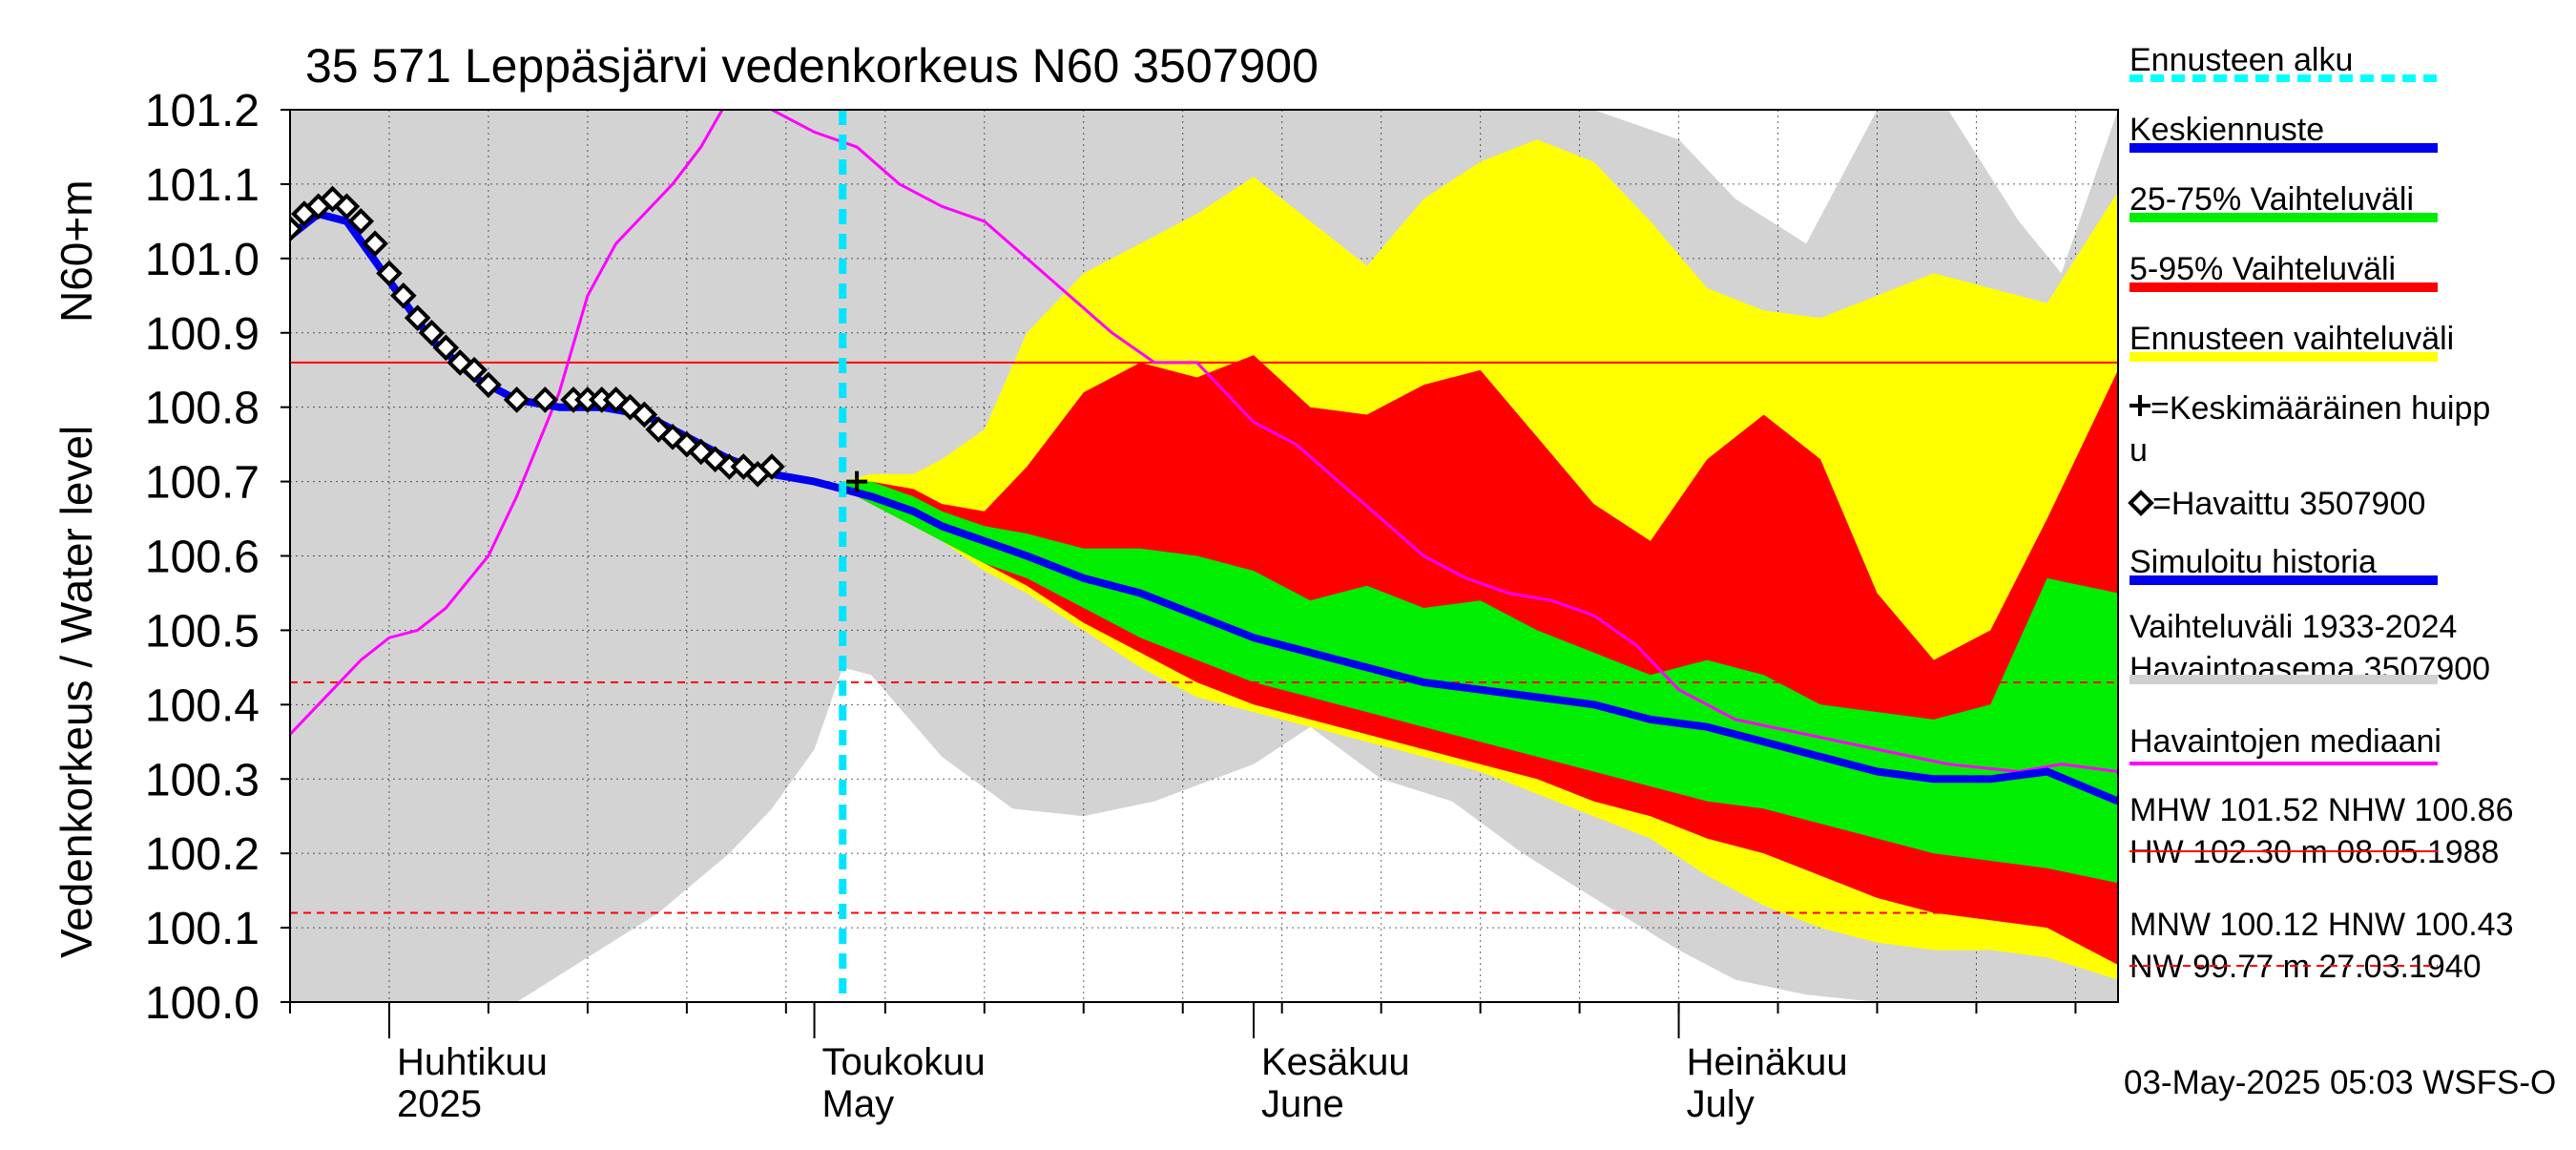 This screenshot has width=2576, height=1150. I want to click on legend-plus-icon, so click(2139, 405).